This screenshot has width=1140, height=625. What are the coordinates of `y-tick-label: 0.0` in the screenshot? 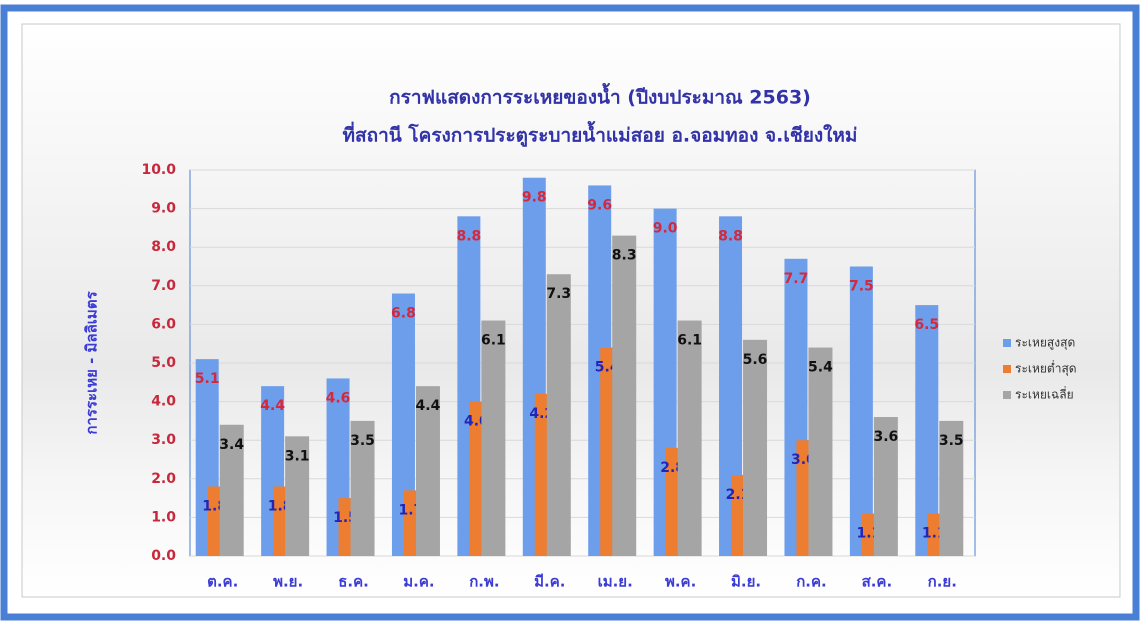 It's located at (163, 556).